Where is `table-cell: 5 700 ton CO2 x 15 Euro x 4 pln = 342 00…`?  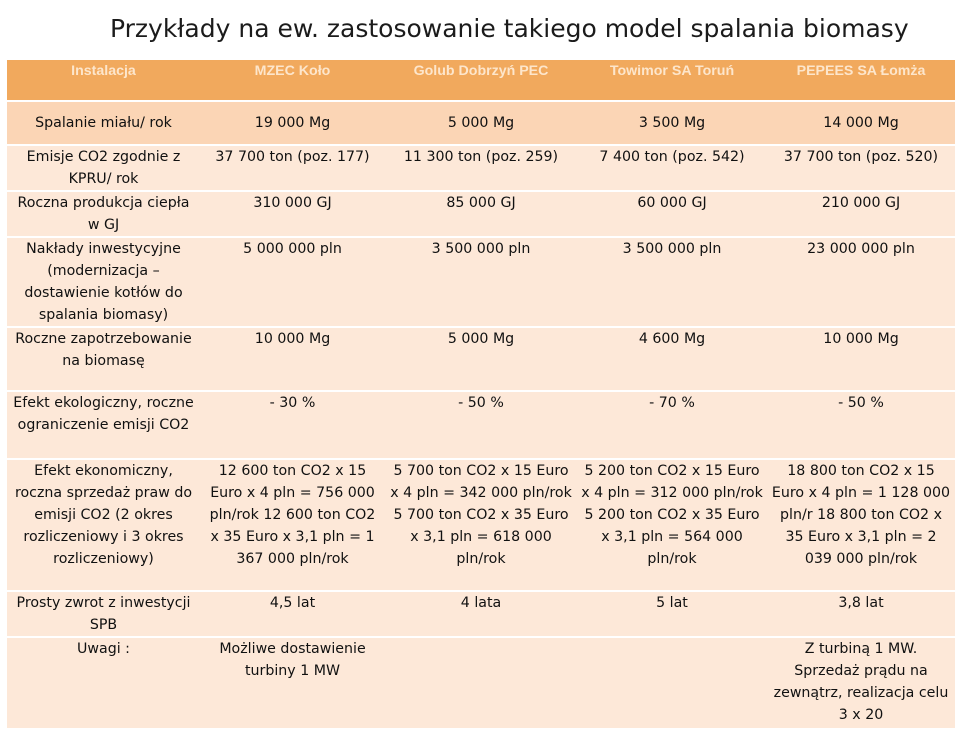 table-cell: 5 700 ton CO2 x 15 Euro x 4 pln = 342 00… is located at coordinates (481, 525).